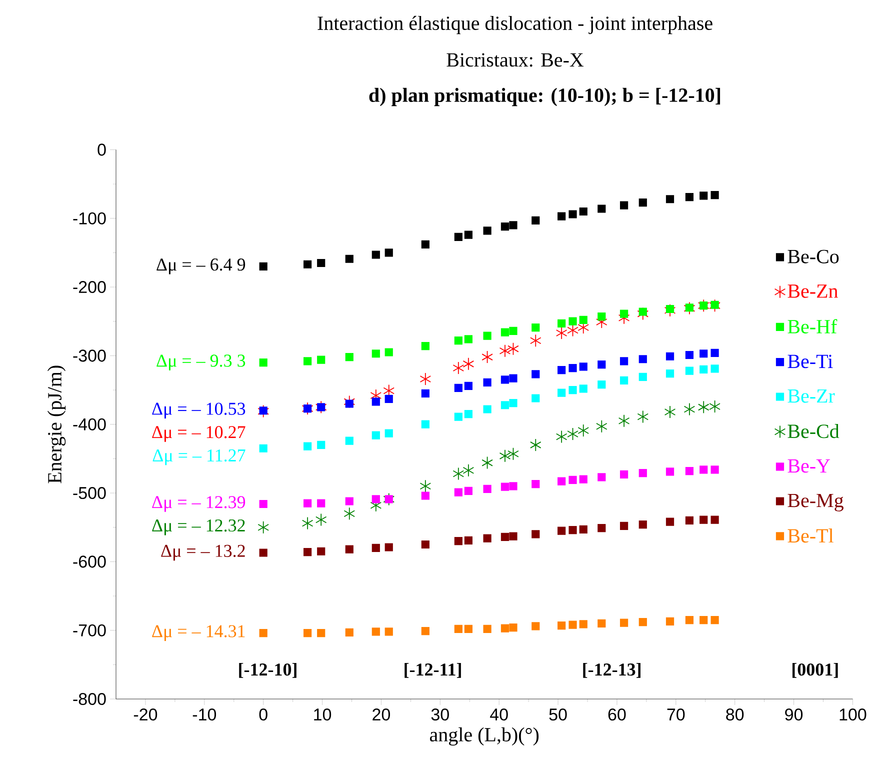  Describe the element at coordinates (146, 714) in the screenshot. I see `x-tick-label: -20` at that location.